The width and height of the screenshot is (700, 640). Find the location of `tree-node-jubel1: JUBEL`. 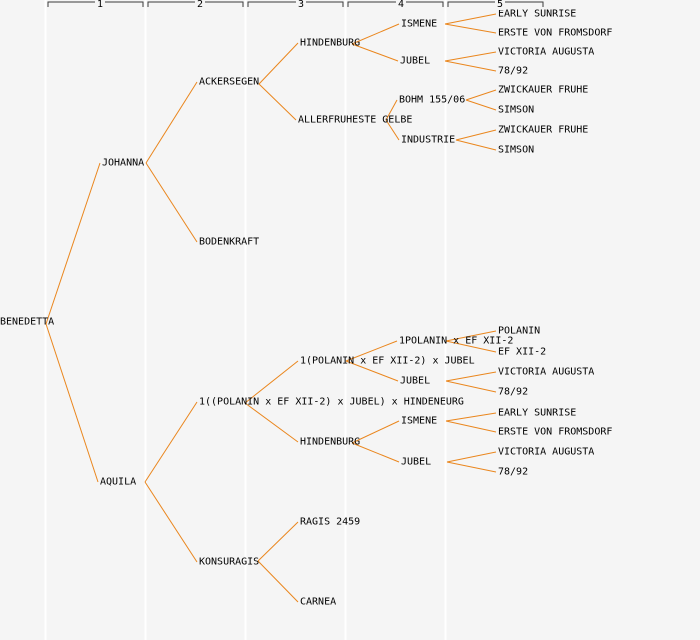

tree-node-jubel1: JUBEL is located at coordinates (415, 61).